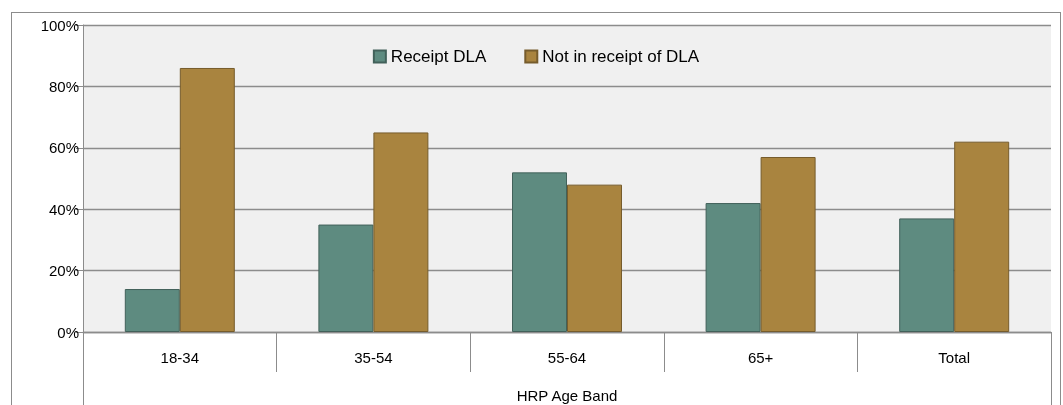 The image size is (1063, 405). What do you see at coordinates (68, 332) in the screenshot?
I see `y-tick-label: 0%` at bounding box center [68, 332].